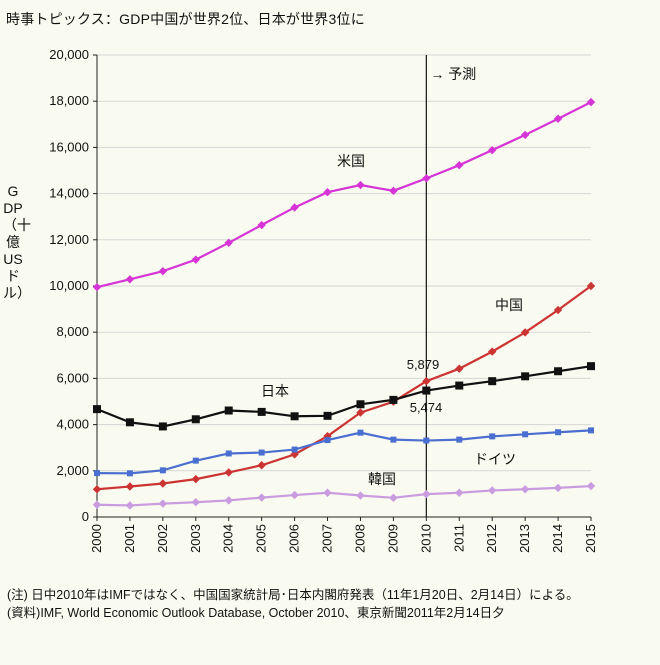 Image resolution: width=660 pixels, height=665 pixels. Describe the element at coordinates (453, 74) in the screenshot. I see `forecast-label: → 予測` at that location.